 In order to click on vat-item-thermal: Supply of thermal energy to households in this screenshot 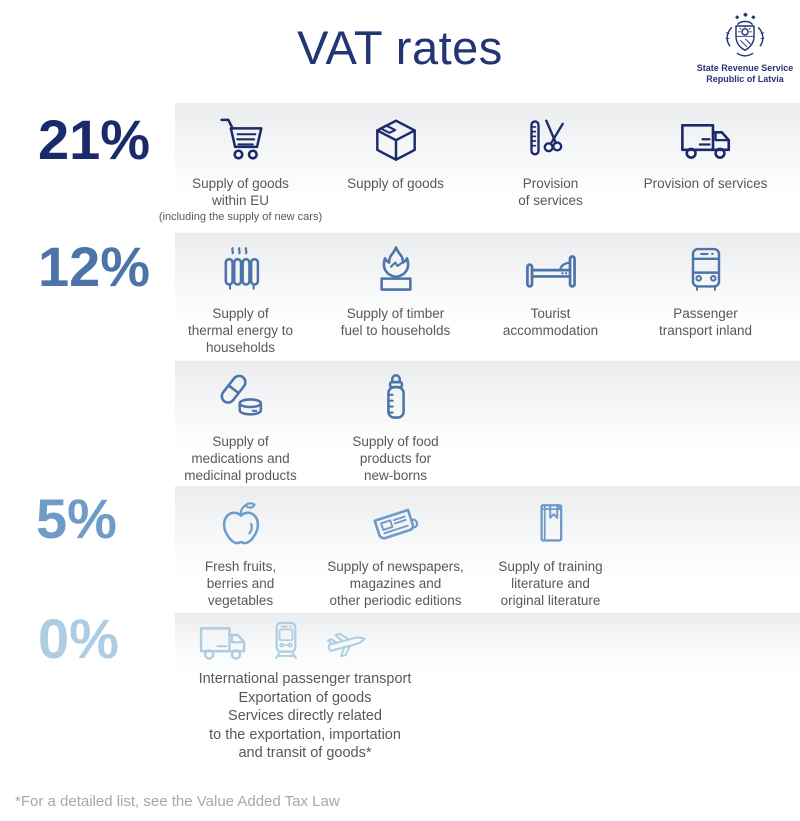, I will do `click(240, 294)`.